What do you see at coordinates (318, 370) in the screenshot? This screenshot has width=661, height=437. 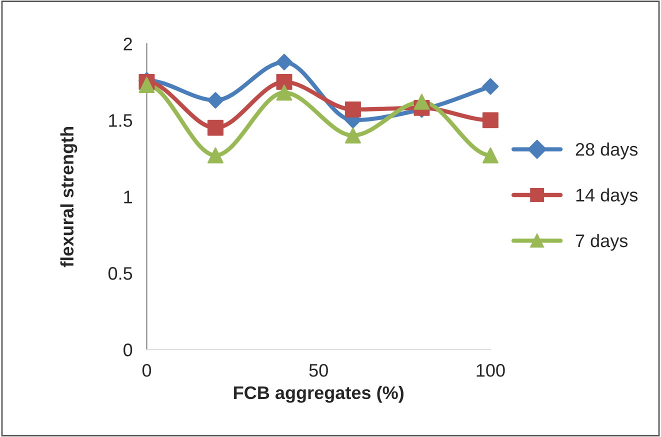 I see `x-tick-label: 50` at bounding box center [318, 370].